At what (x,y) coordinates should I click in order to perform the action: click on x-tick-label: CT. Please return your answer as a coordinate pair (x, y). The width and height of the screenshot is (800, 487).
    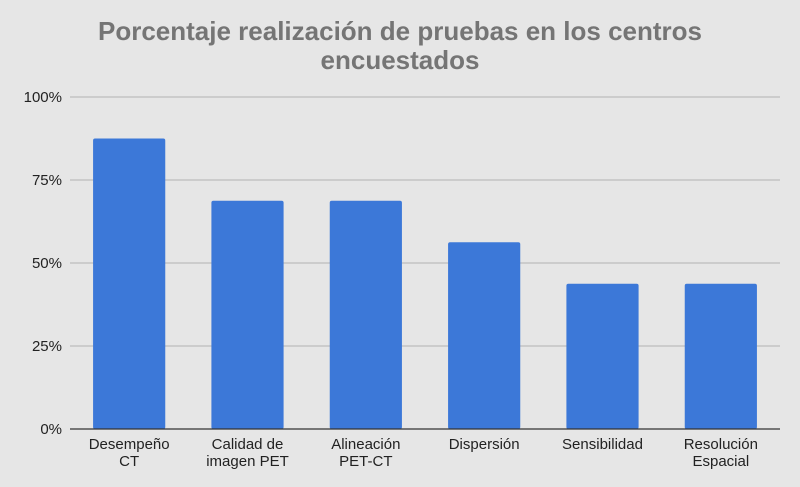
    Looking at the image, I should click on (129, 461).